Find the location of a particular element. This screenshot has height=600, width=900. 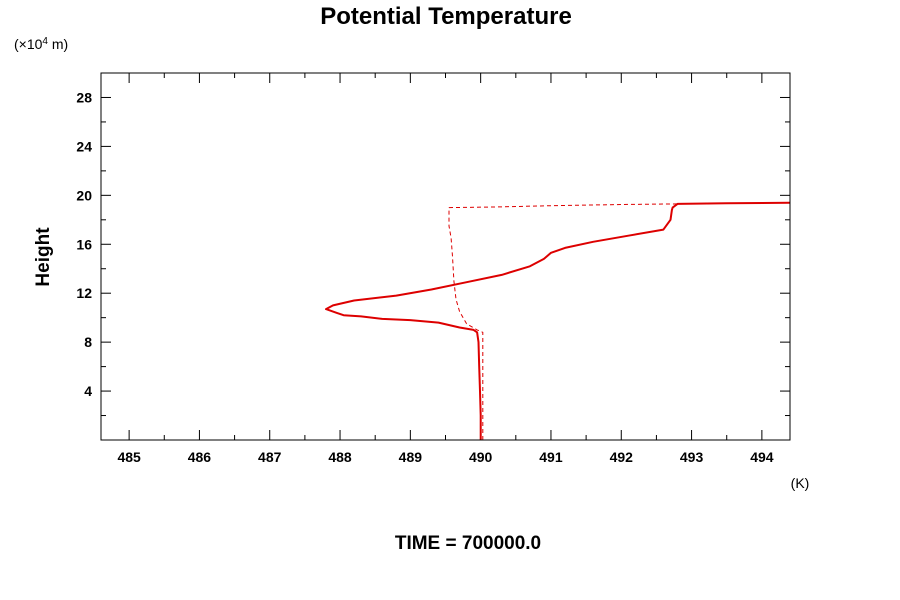

x-tick-label: 486 is located at coordinates (200, 457).